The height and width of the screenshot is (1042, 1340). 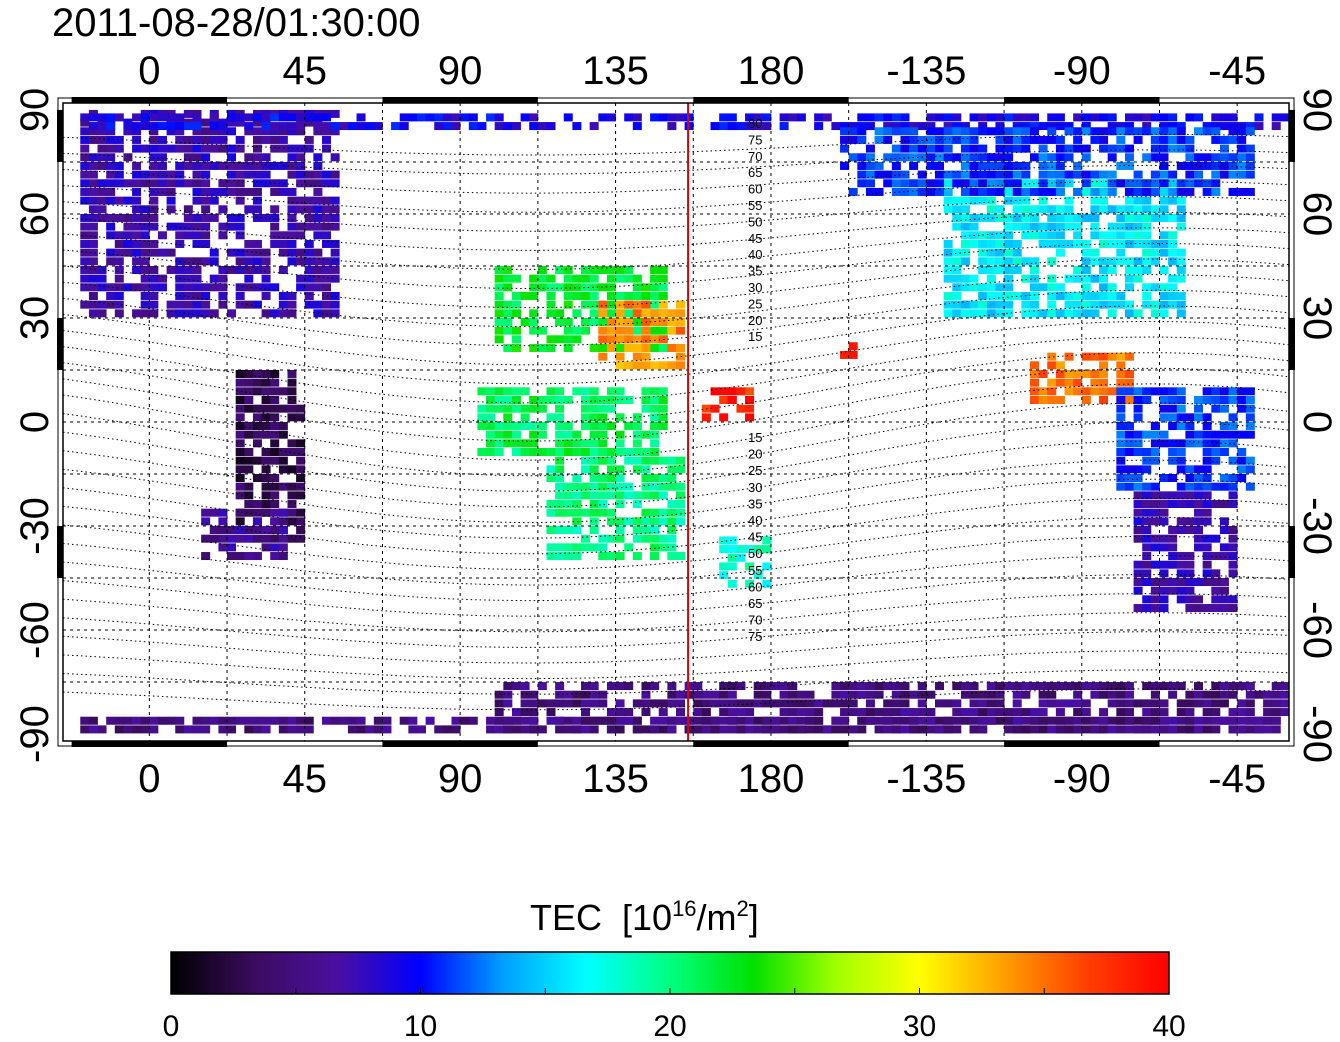 I want to click on contour-label: 50, so click(x=755, y=553).